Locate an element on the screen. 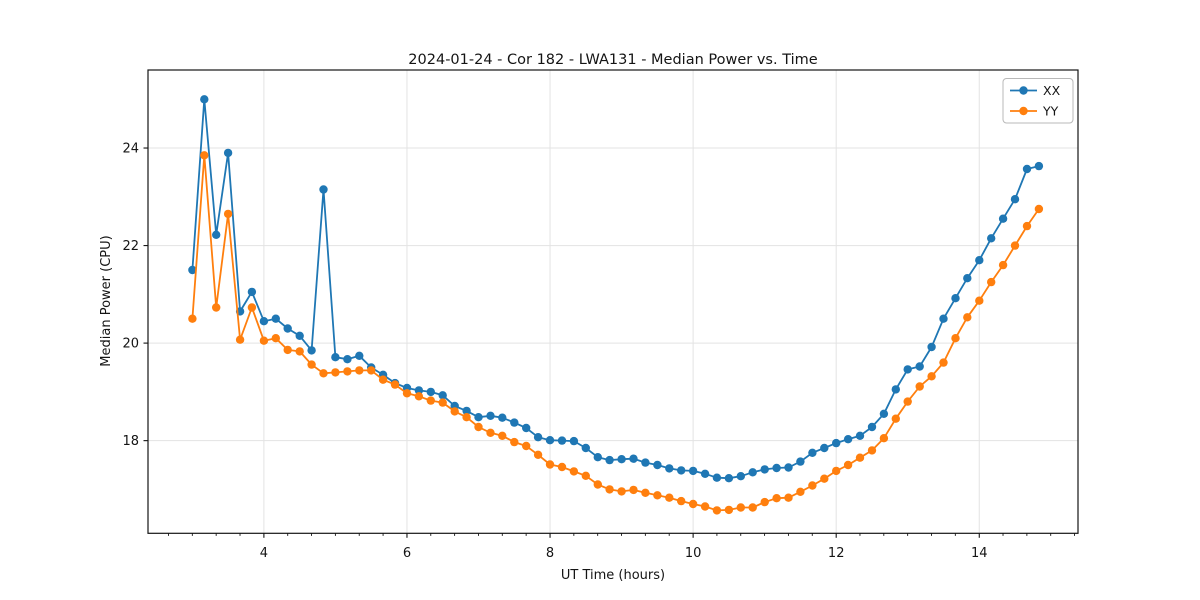 The image size is (1200, 600). x-tick-label: 14 is located at coordinates (979, 553).